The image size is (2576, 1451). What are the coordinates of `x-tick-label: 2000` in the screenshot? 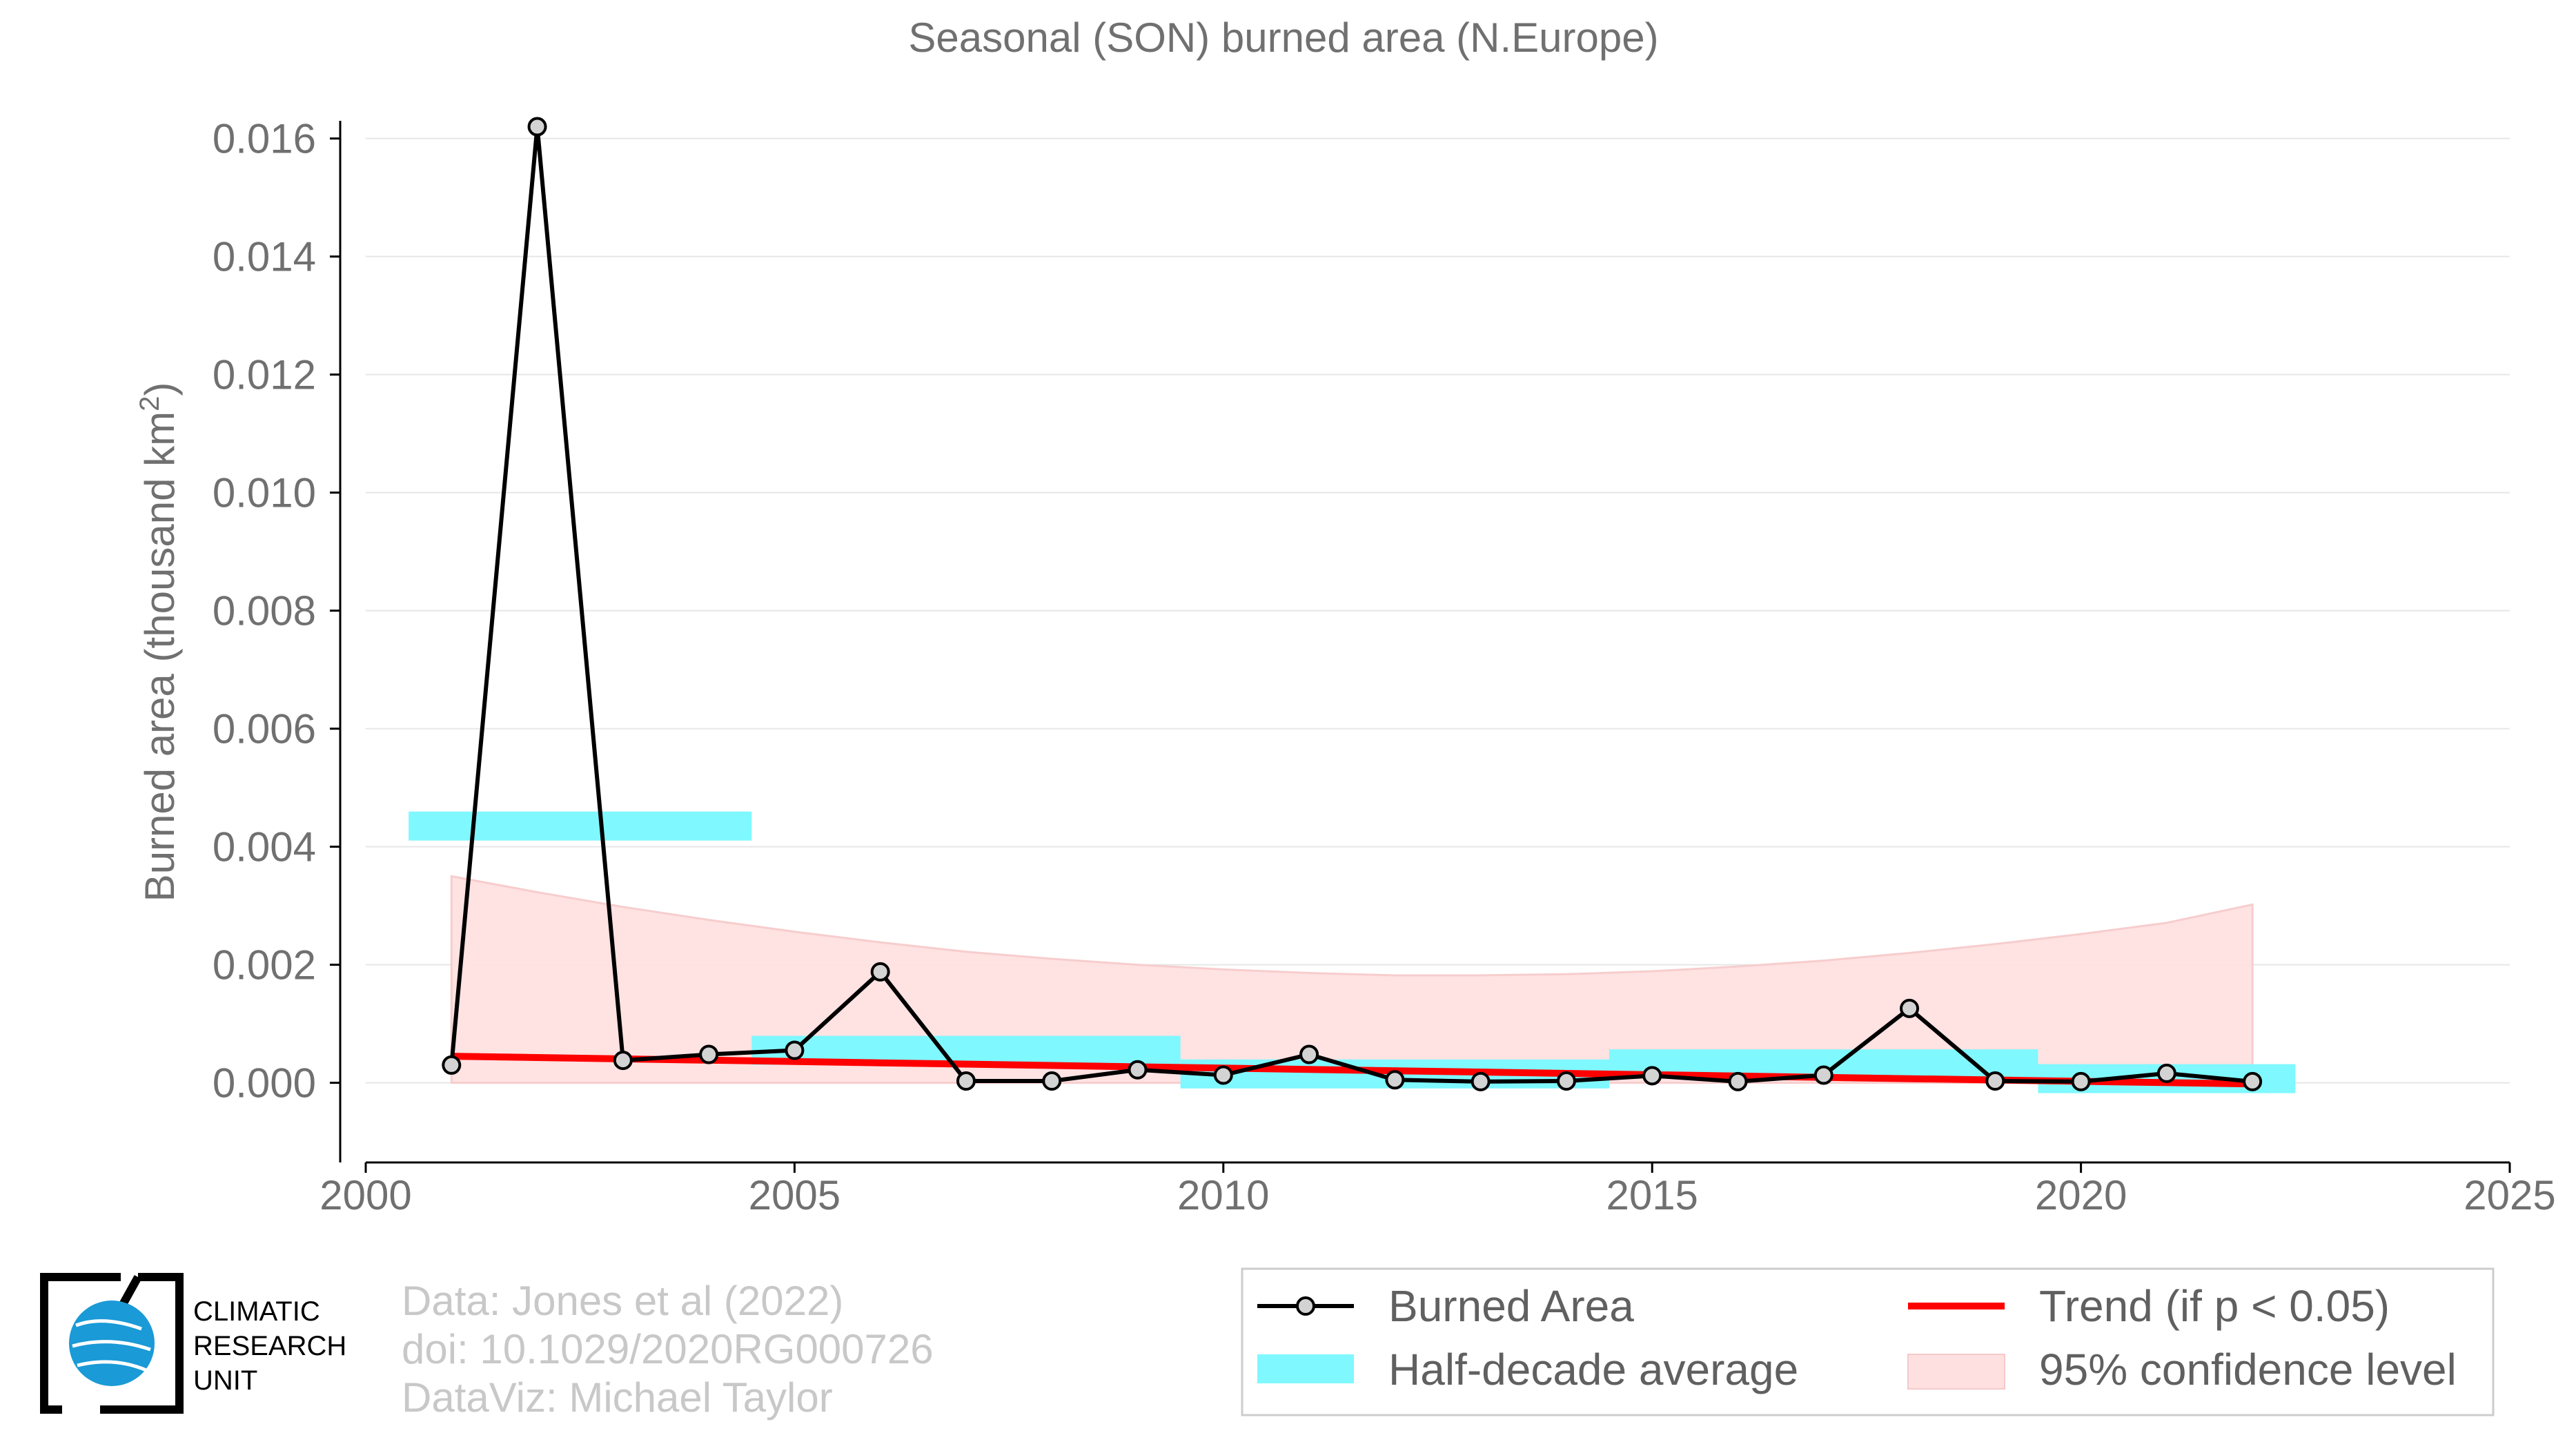 It's located at (365, 1195).